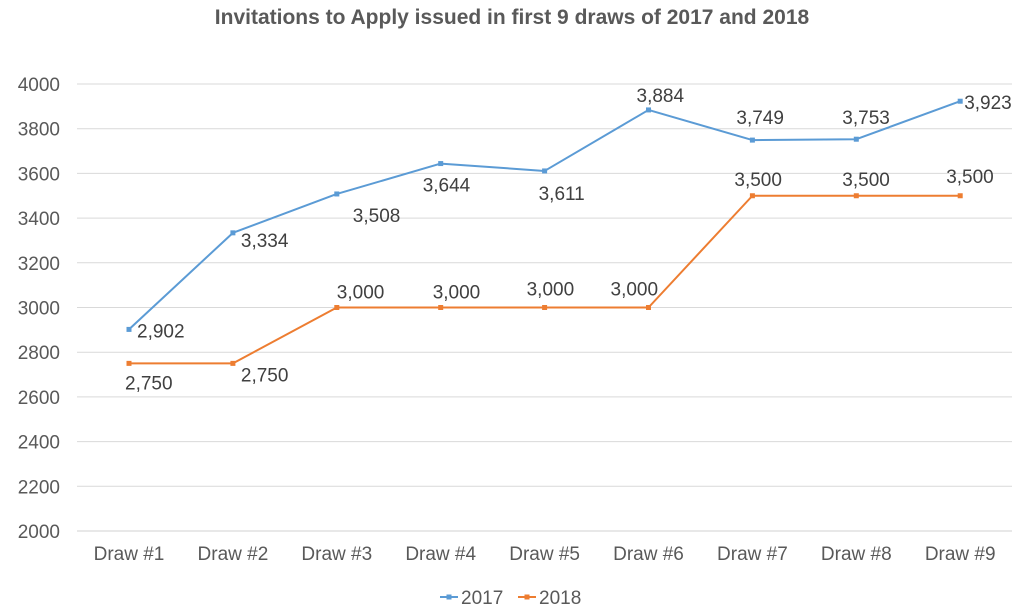 The height and width of the screenshot is (611, 1024). I want to click on data-label: 3,508, so click(377, 216).